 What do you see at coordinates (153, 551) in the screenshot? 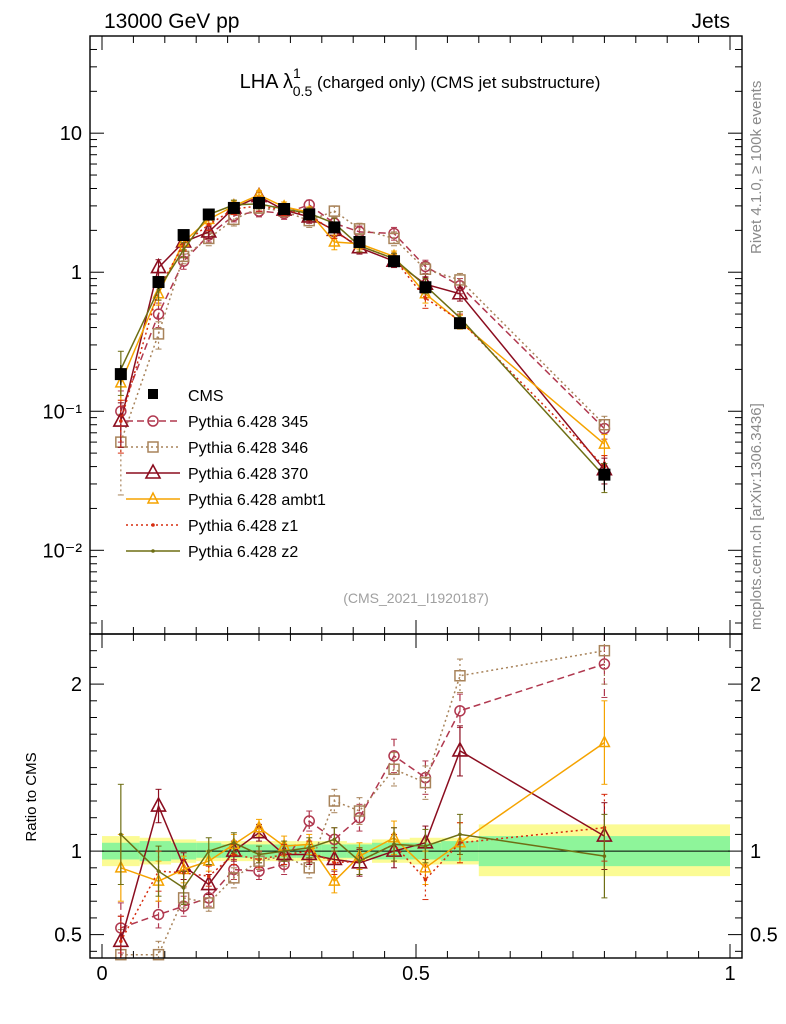
I see `legend-marker-z2` at bounding box center [153, 551].